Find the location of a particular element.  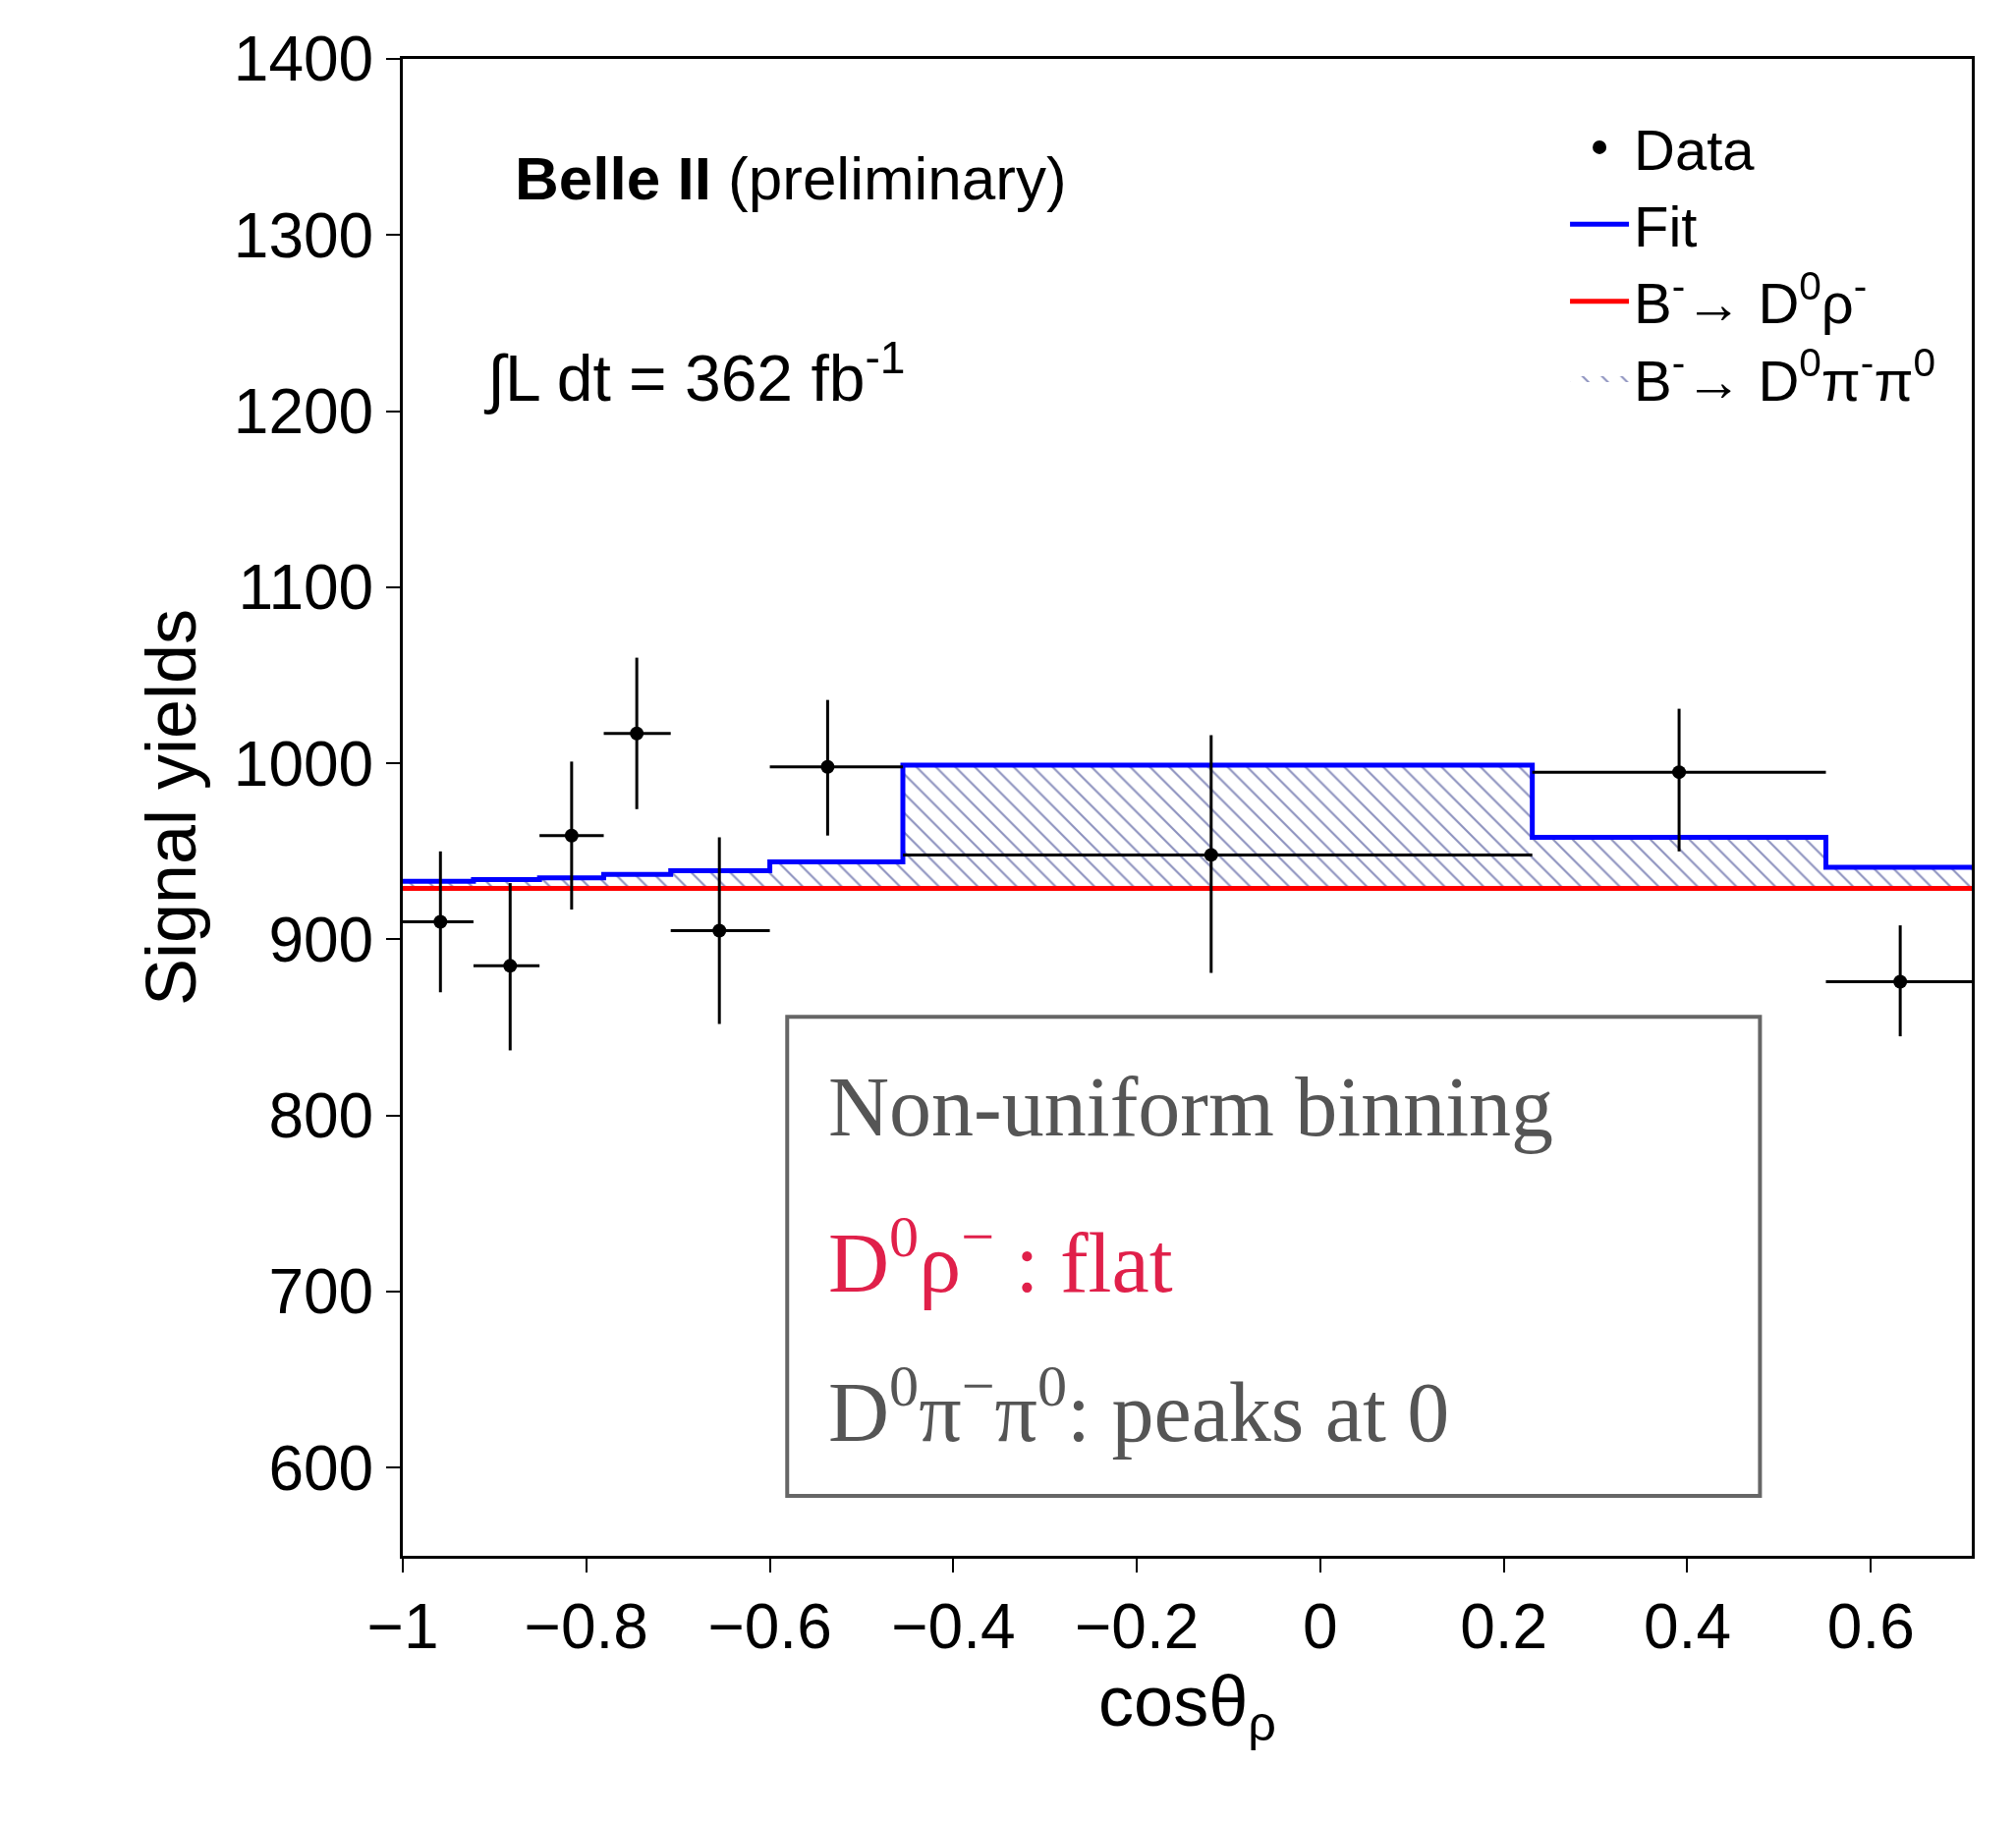

x-tick-label: −0.4 is located at coordinates (953, 1626).